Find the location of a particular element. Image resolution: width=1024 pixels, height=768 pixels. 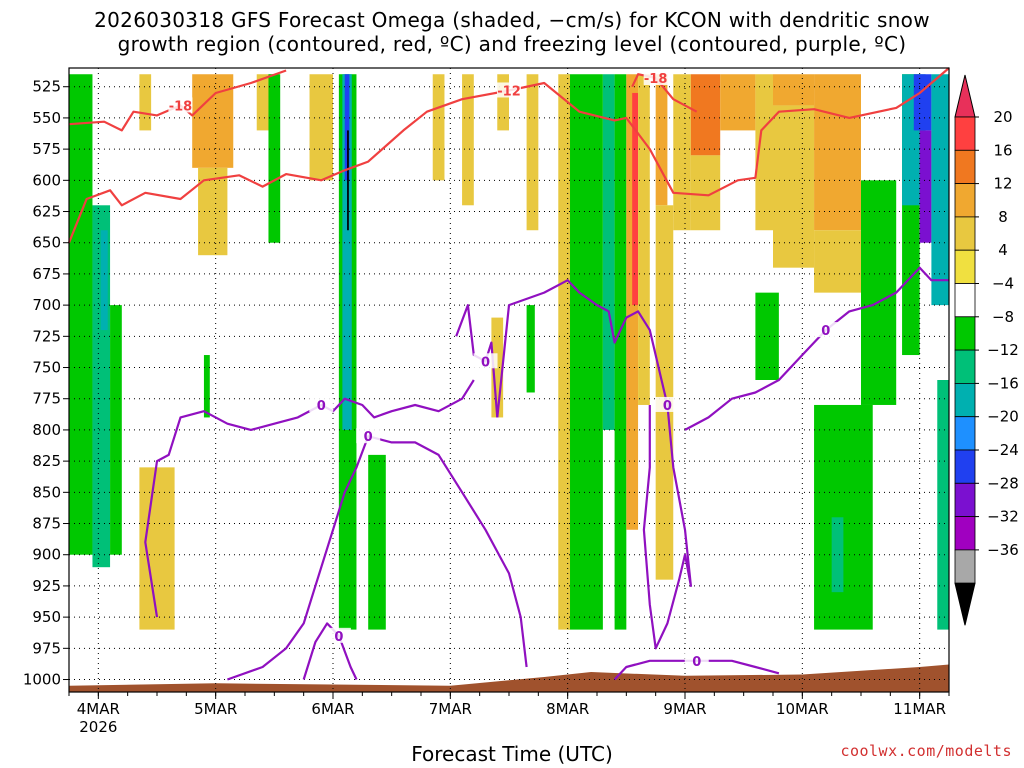

y-tick-label: 900 is located at coordinates (46, 555).